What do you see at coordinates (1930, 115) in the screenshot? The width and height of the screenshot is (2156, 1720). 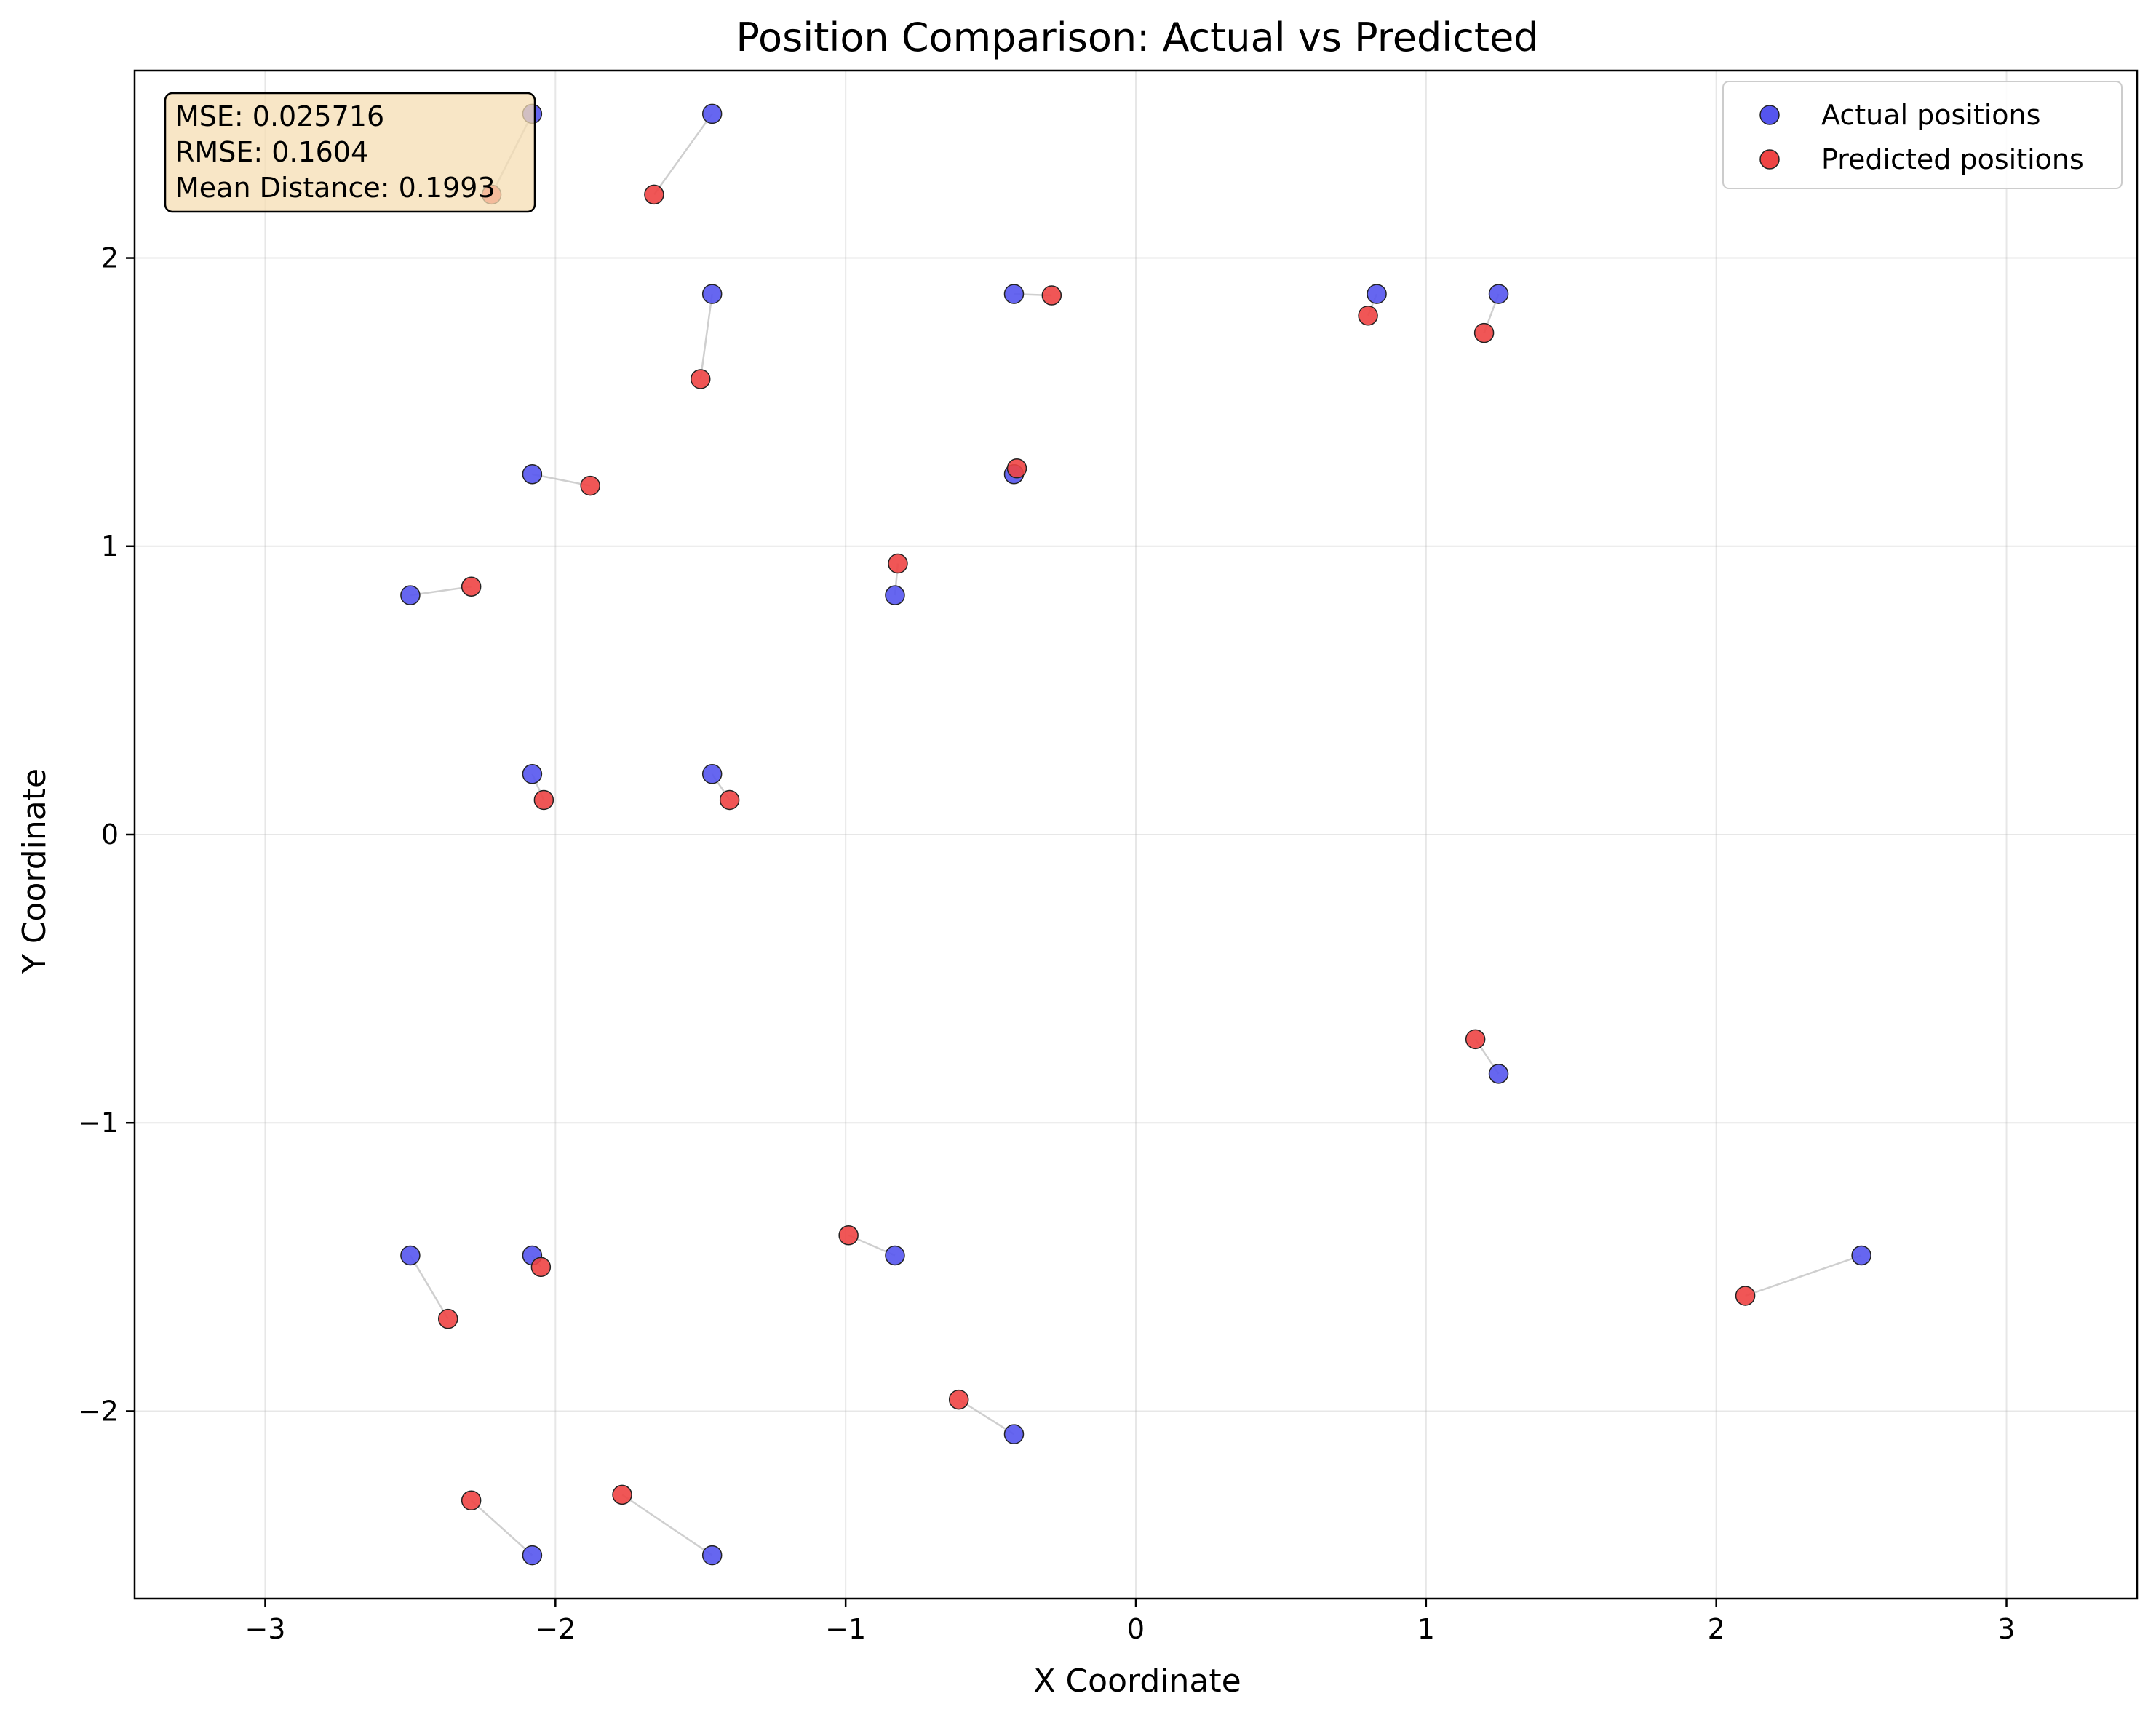 I see `legend-label-actual: Actual positions` at bounding box center [1930, 115].